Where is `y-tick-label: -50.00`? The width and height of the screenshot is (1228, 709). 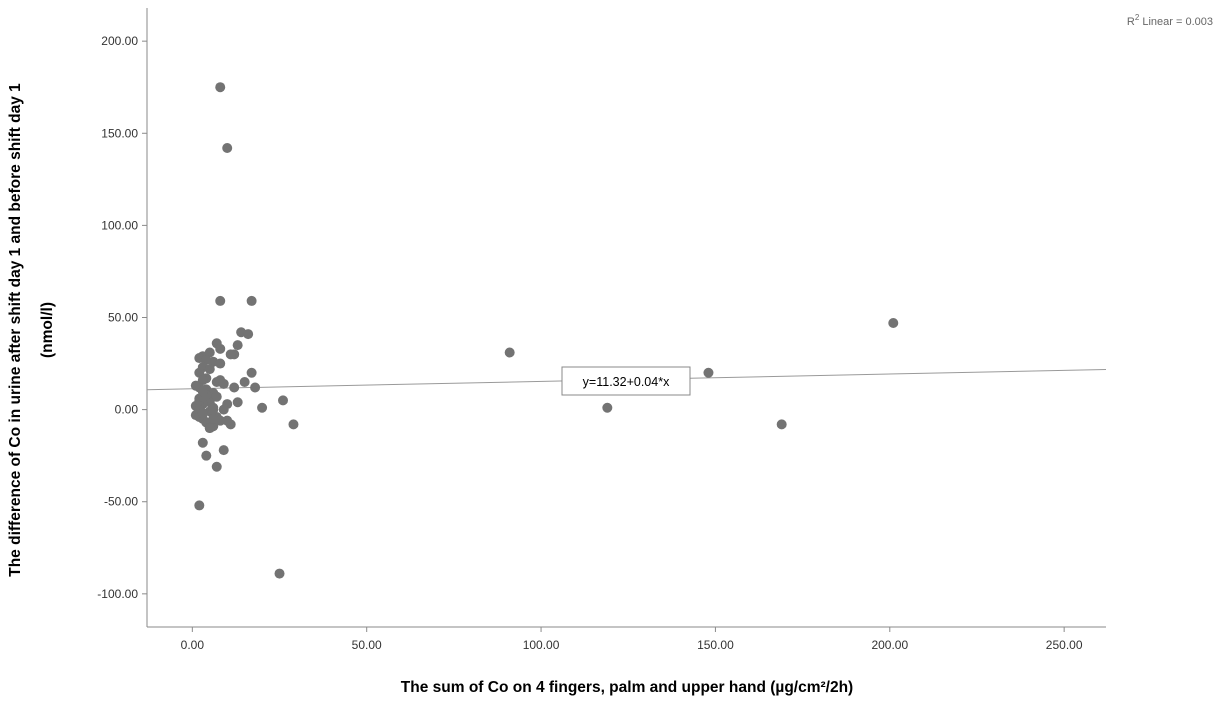
y-tick-label: -50.00 is located at coordinates (121, 502).